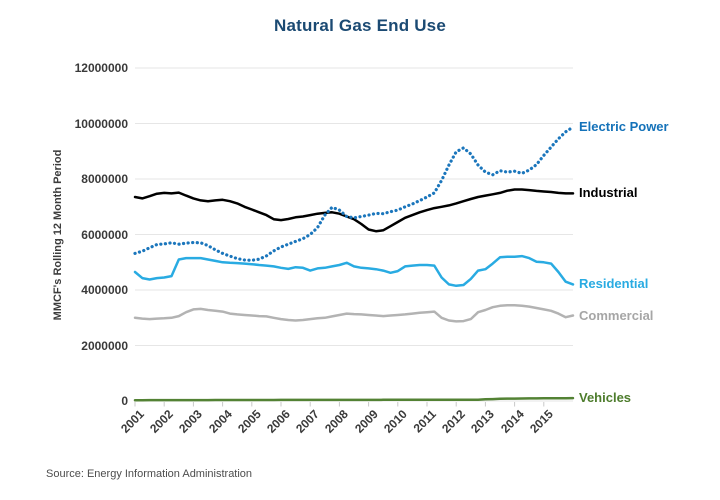  I want to click on series-line-commercial, so click(354, 313).